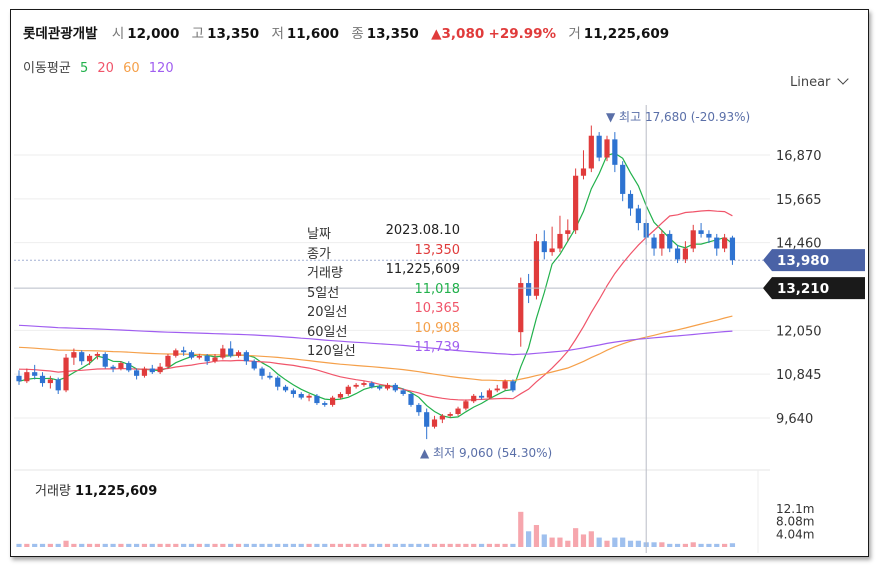  I want to click on volume-tick-label: 4.04m, so click(795, 534).